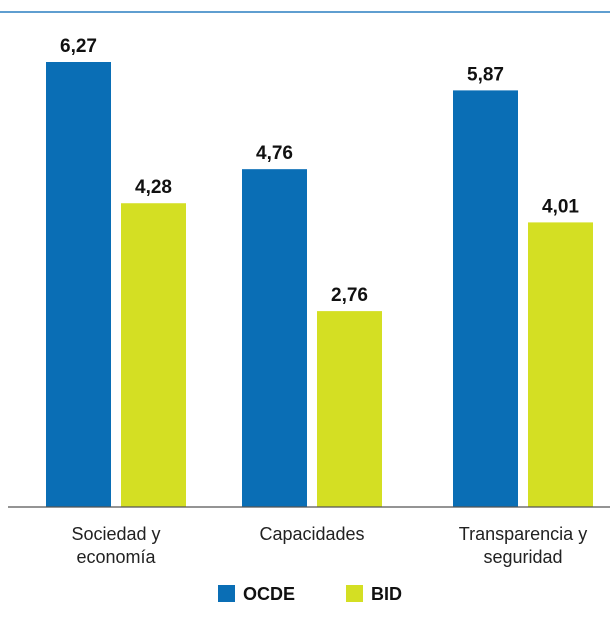 The height and width of the screenshot is (621, 610). I want to click on legend-label-bid: BID, so click(386, 594).